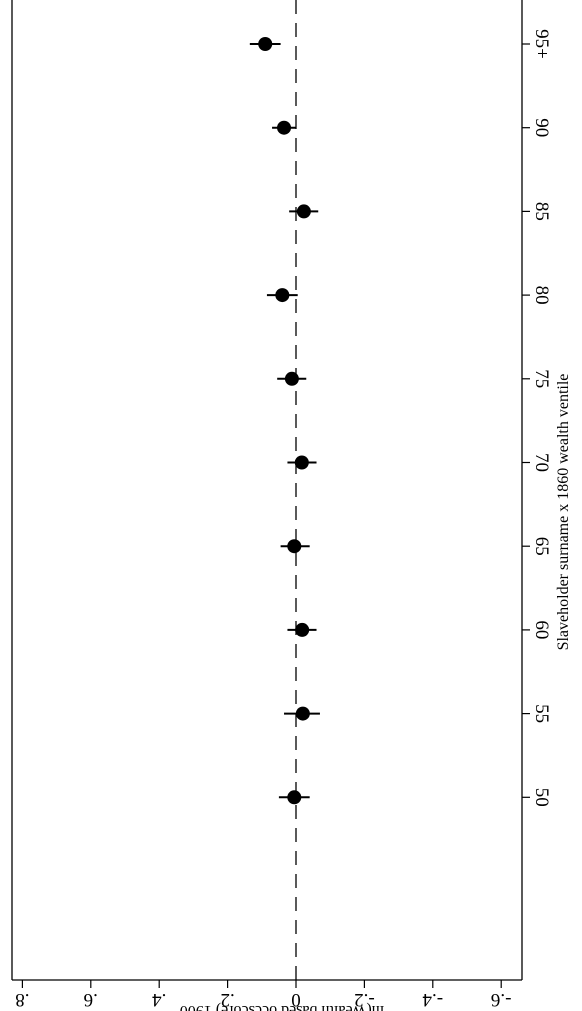 Image resolution: width=582 pixels, height=1011 pixels. What do you see at coordinates (432, 999) in the screenshot?
I see `value-tick-label: -.4` at bounding box center [432, 999].